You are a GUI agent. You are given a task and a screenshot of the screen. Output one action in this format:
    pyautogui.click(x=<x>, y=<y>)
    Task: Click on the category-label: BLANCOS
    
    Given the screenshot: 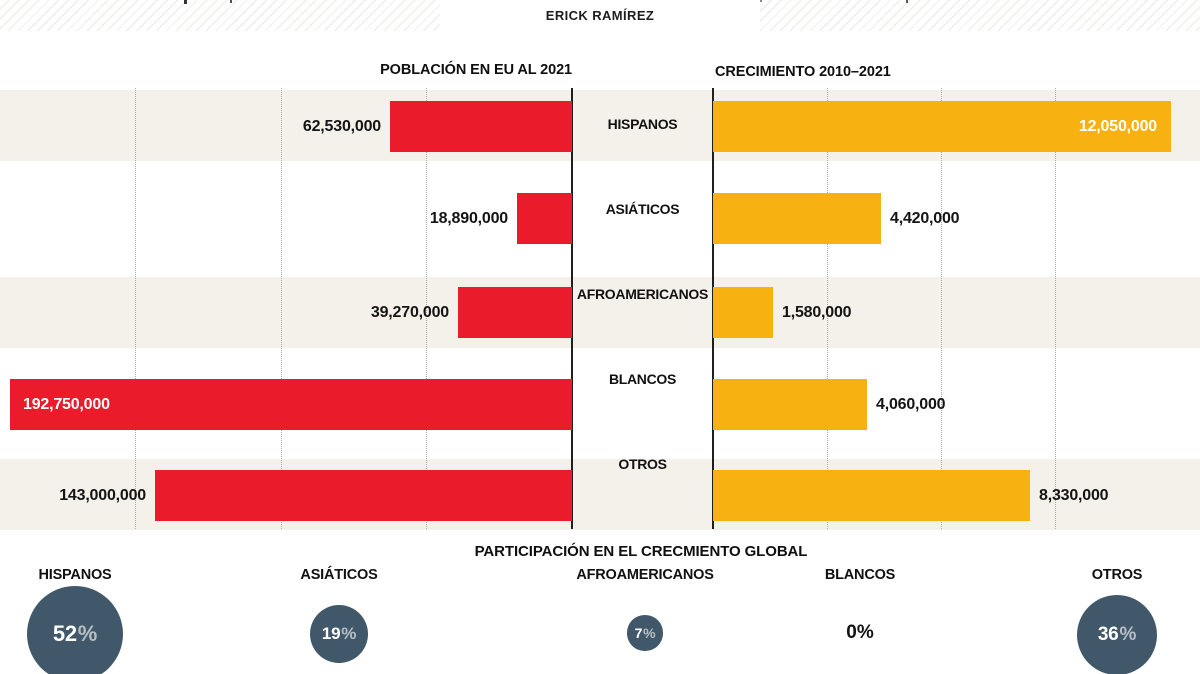 What is the action you would take?
    pyautogui.click(x=642, y=379)
    